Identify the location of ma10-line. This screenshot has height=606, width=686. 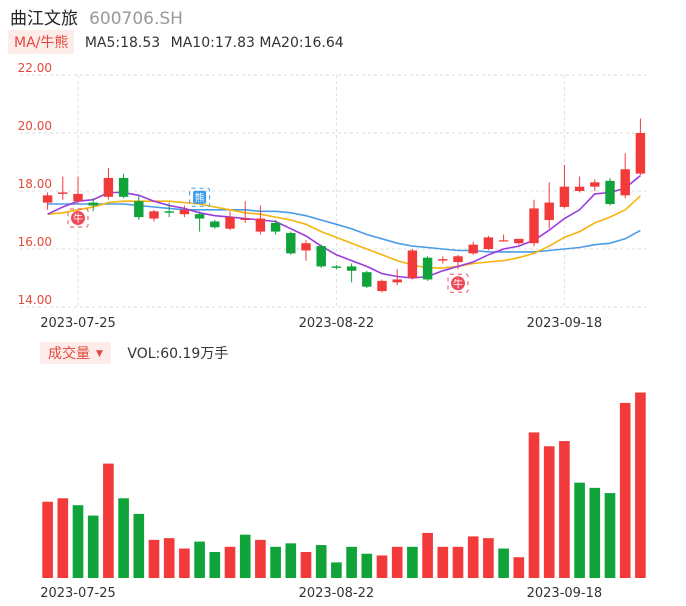
(344, 232).